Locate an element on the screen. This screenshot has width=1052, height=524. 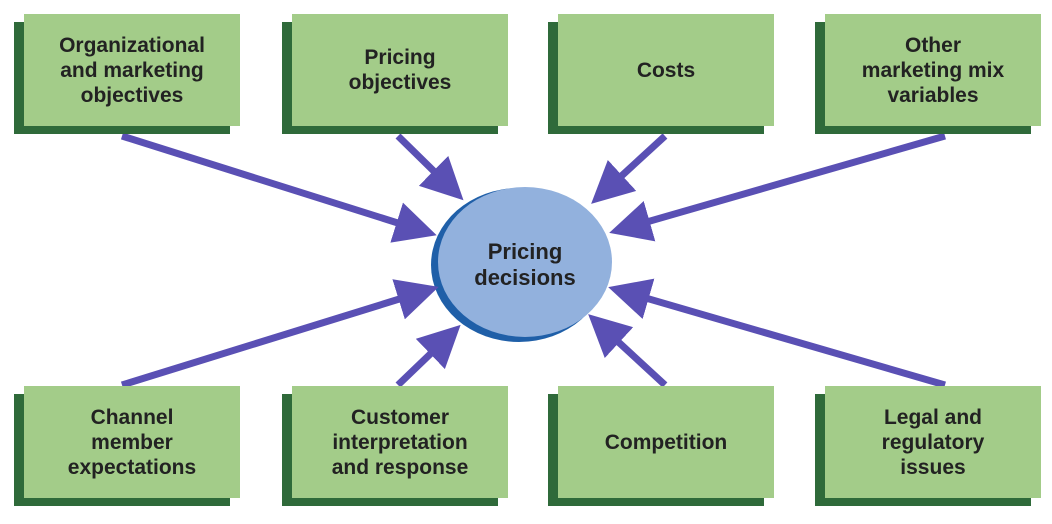
factor-label: Customer interpretation and response is located at coordinates (400, 442).